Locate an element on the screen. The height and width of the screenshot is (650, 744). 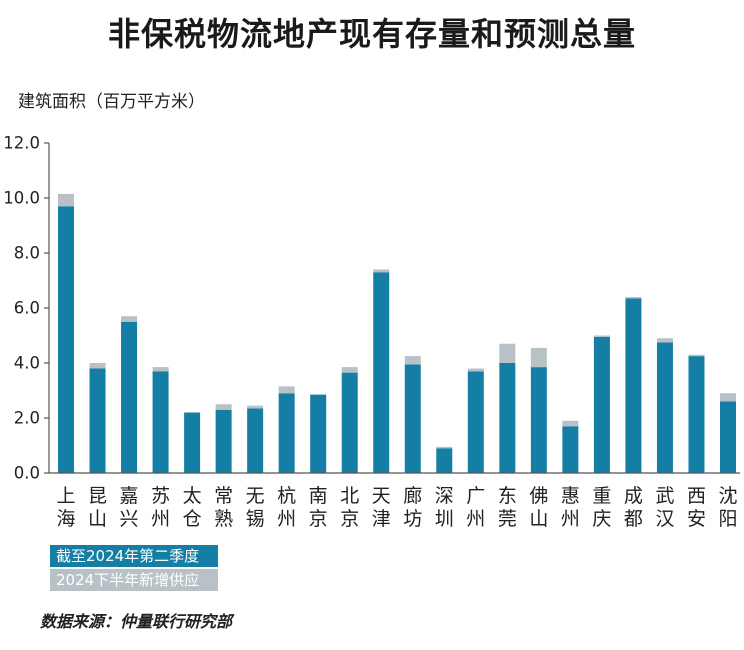
x-tick-label-18: 成都 is located at coordinates (633, 507).